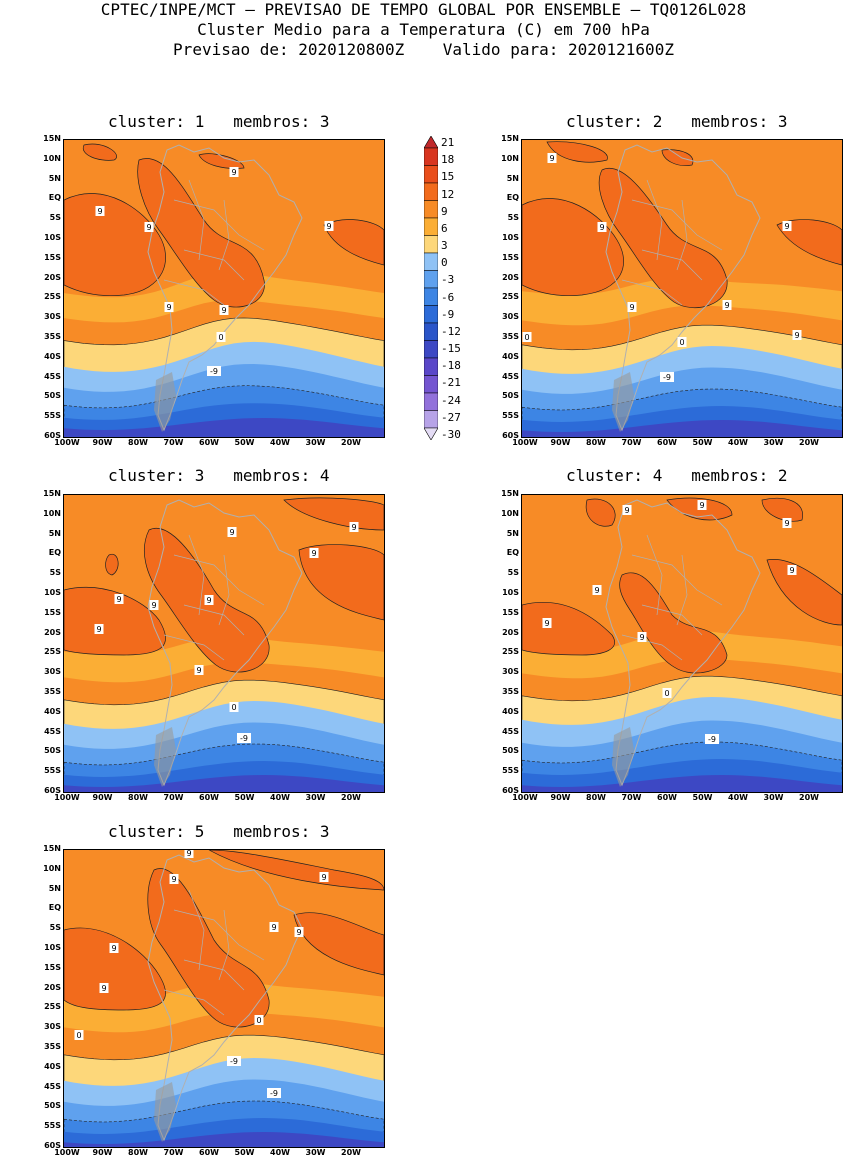 The height and width of the screenshot is (1157, 847). What do you see at coordinates (451, 434) in the screenshot?
I see `colorbar-label: -30` at bounding box center [451, 434].